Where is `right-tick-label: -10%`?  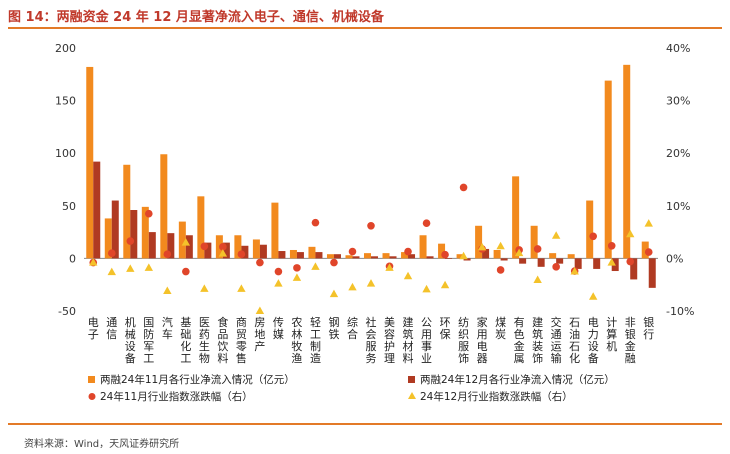 right-tick-label: -10% is located at coordinates (680, 311).